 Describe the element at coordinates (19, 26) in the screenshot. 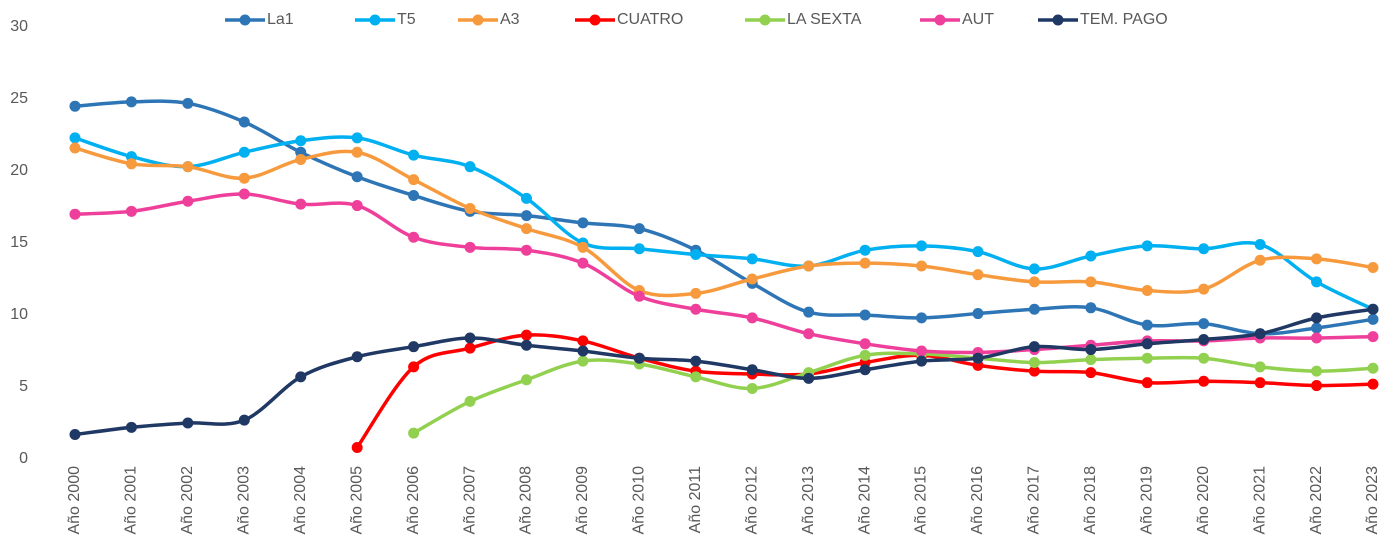

I see `y-tick-label: 30` at that location.